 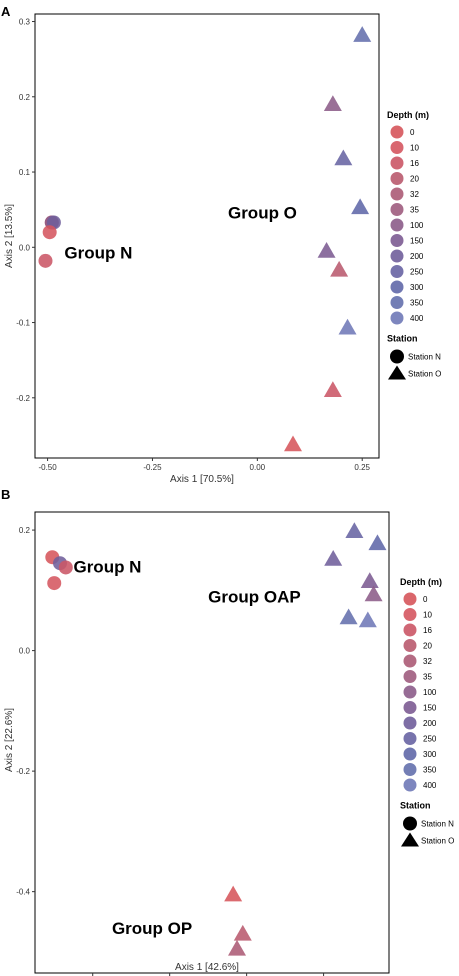 What do you see at coordinates (25, 530) in the screenshot?
I see `y-tick-label: 0.2` at bounding box center [25, 530].